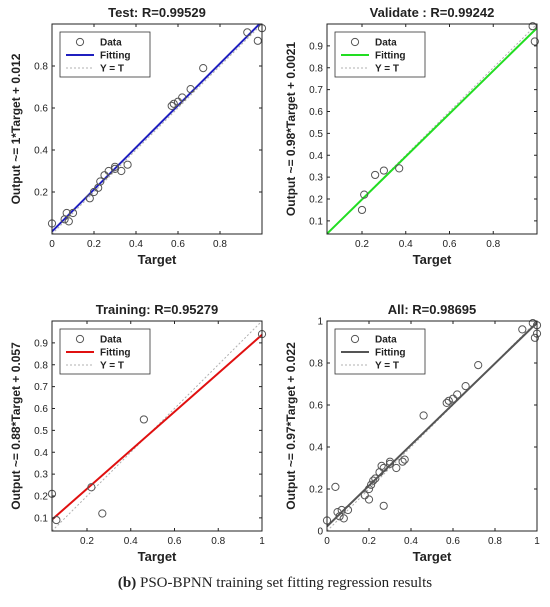 The height and width of the screenshot is (607, 550). What do you see at coordinates (320, 322) in the screenshot?
I see `y-tick-label: 1` at bounding box center [320, 322].